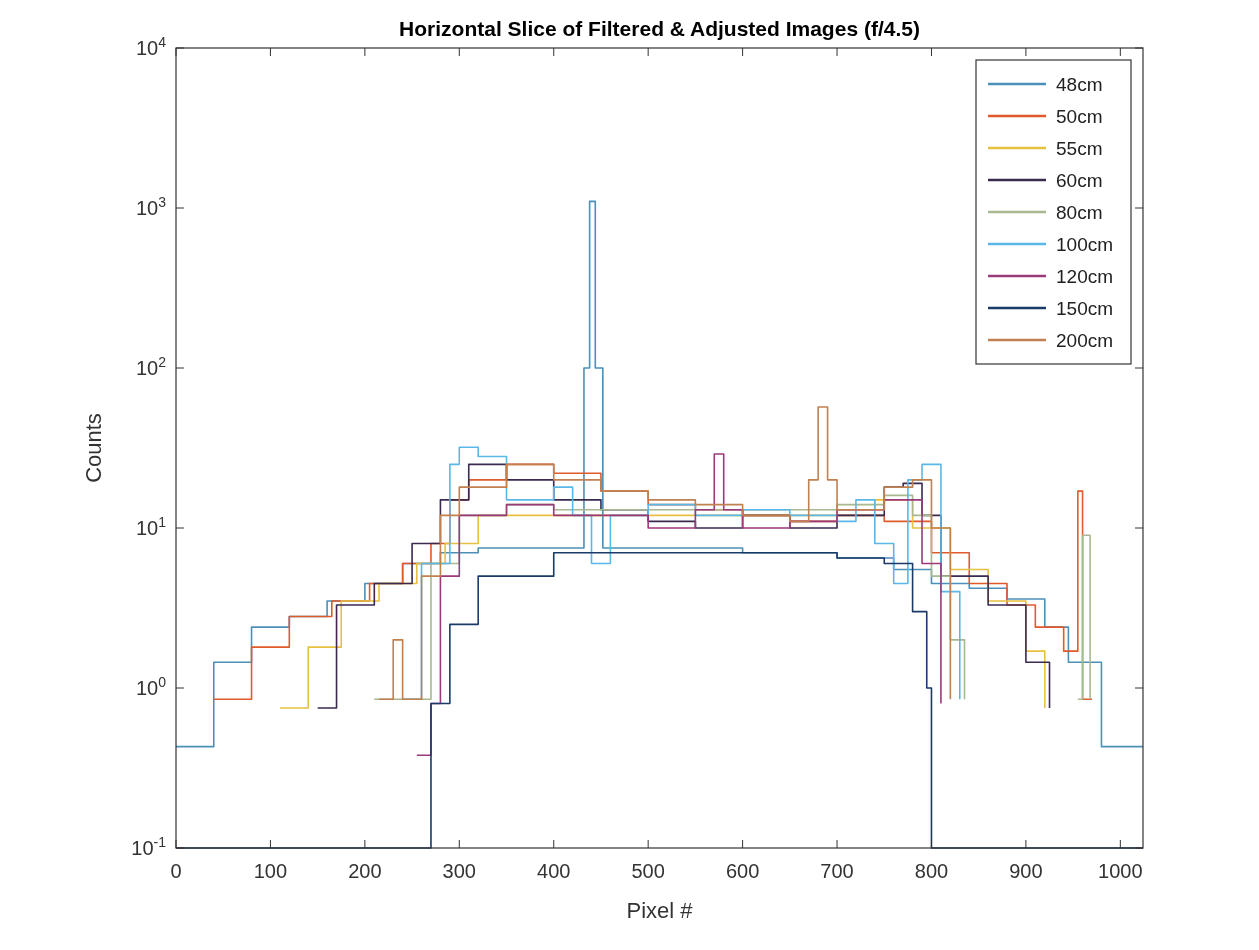  I want to click on legend-label: 55cm, so click(1079, 148).